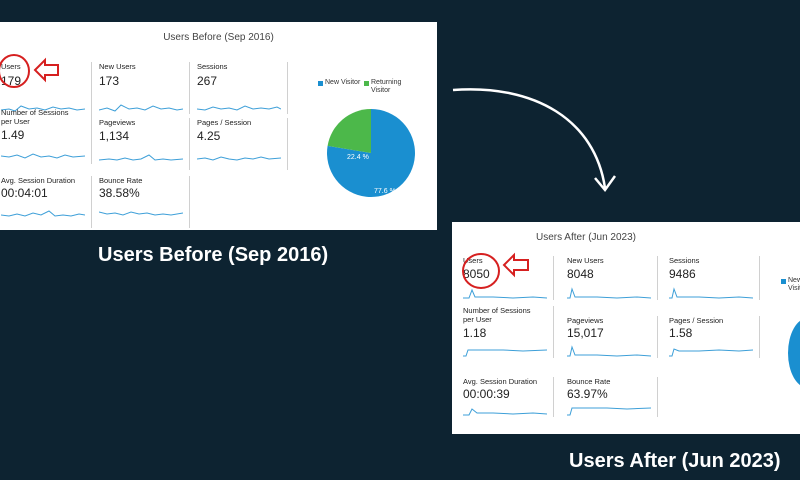 The width and height of the screenshot is (800, 480). I want to click on metric-sessions: Sessions 267, so click(242, 88).